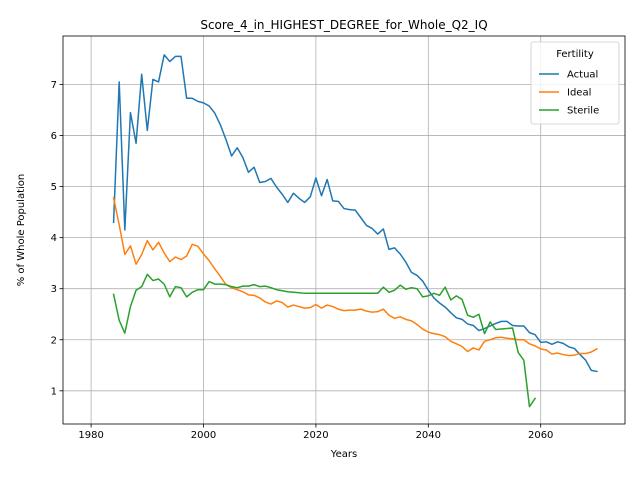 This screenshot has width=640, height=480. I want to click on legend-box, so click(575, 83).